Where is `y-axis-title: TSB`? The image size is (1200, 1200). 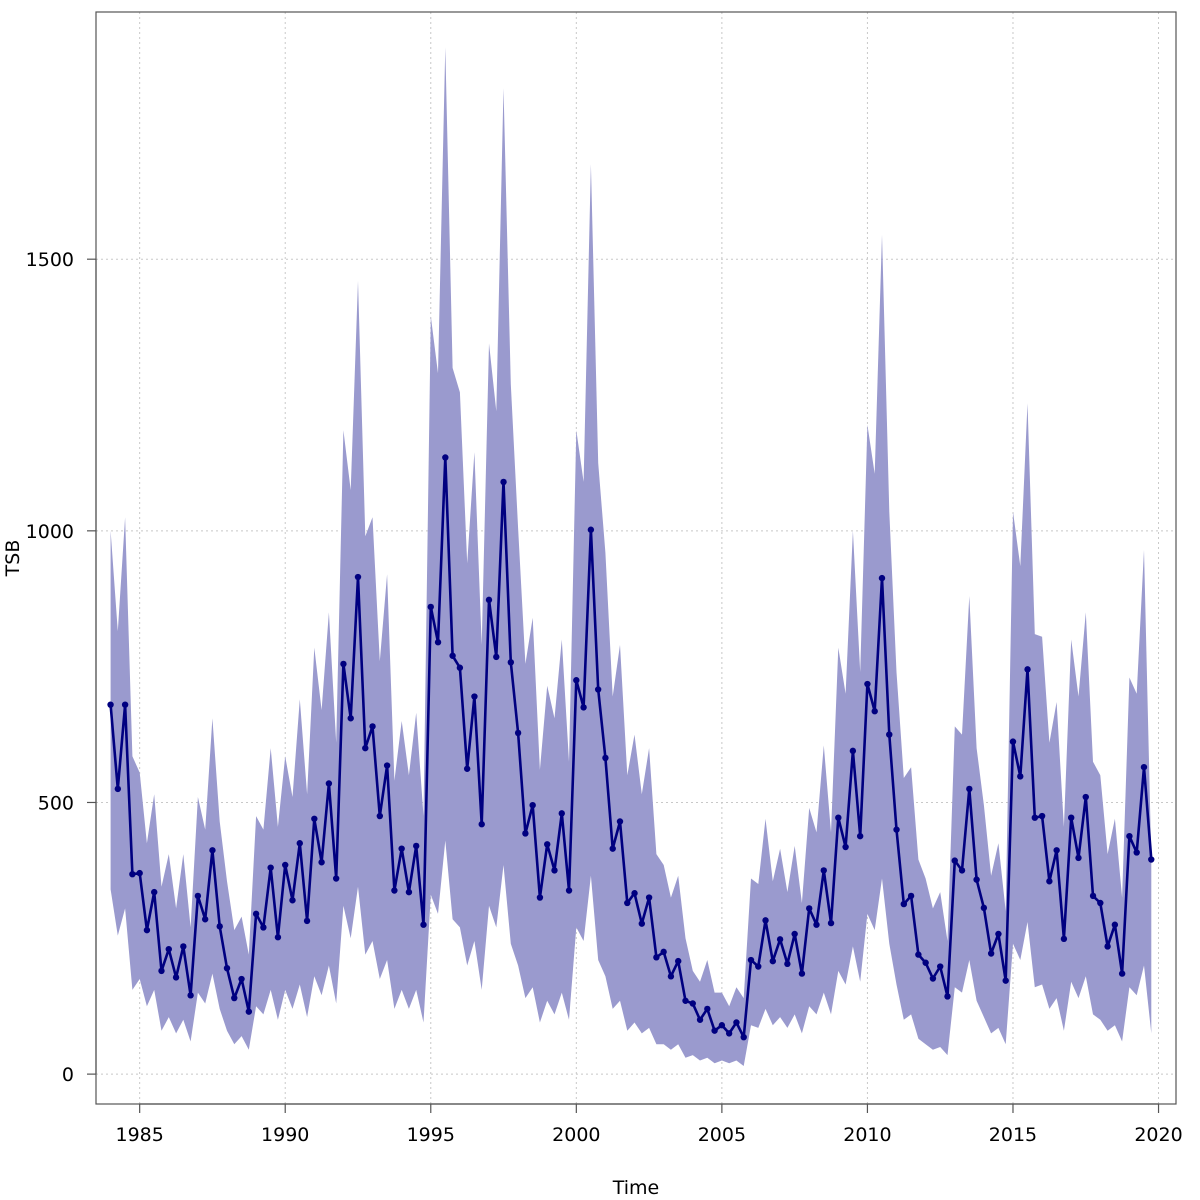
y-axis-title: TSB is located at coordinates (13, 559).